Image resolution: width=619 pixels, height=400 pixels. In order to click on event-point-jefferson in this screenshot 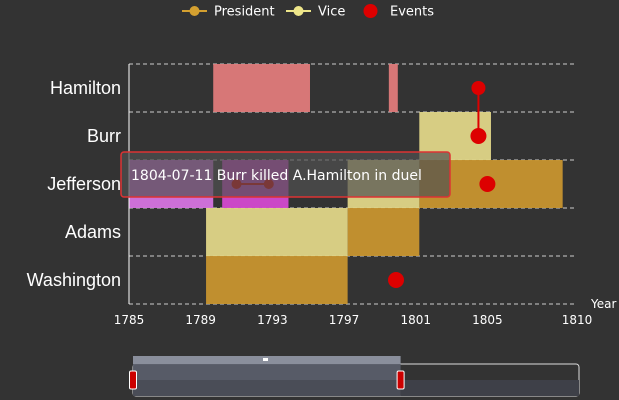, I will do `click(487, 184)`.